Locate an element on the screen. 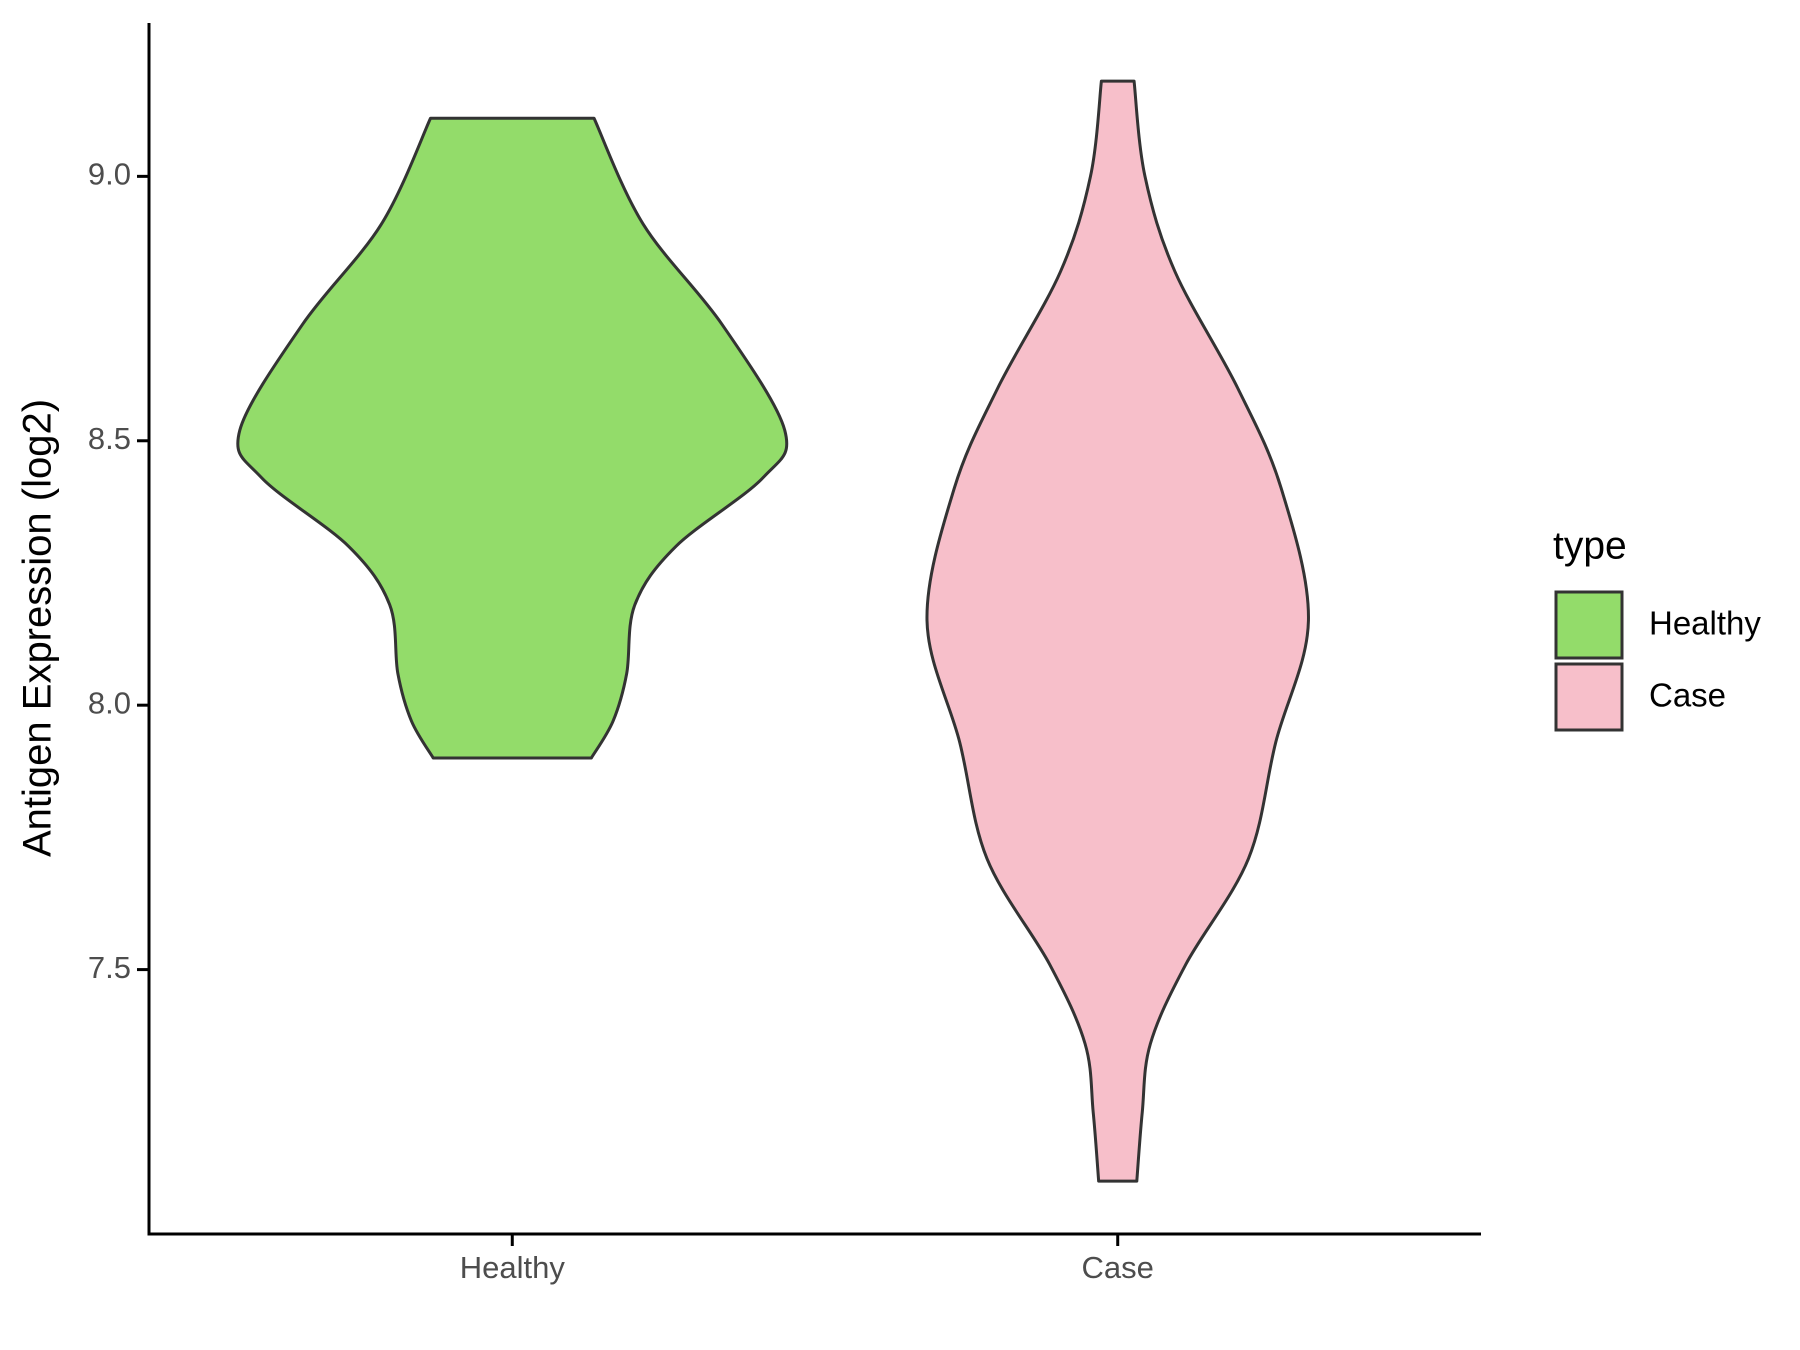 The height and width of the screenshot is (1350, 1800). legend-label: Case is located at coordinates (1687, 695).